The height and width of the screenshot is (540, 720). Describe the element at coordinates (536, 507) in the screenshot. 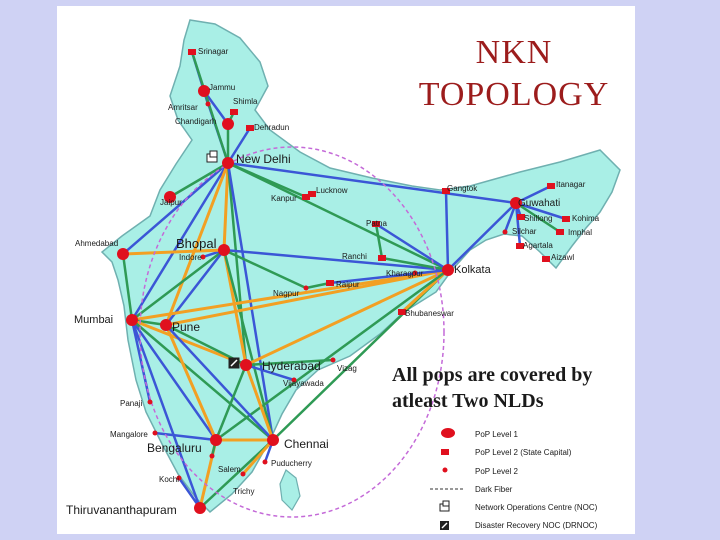

I see `legend-label: Network Operations Centre (NOC)` at that location.